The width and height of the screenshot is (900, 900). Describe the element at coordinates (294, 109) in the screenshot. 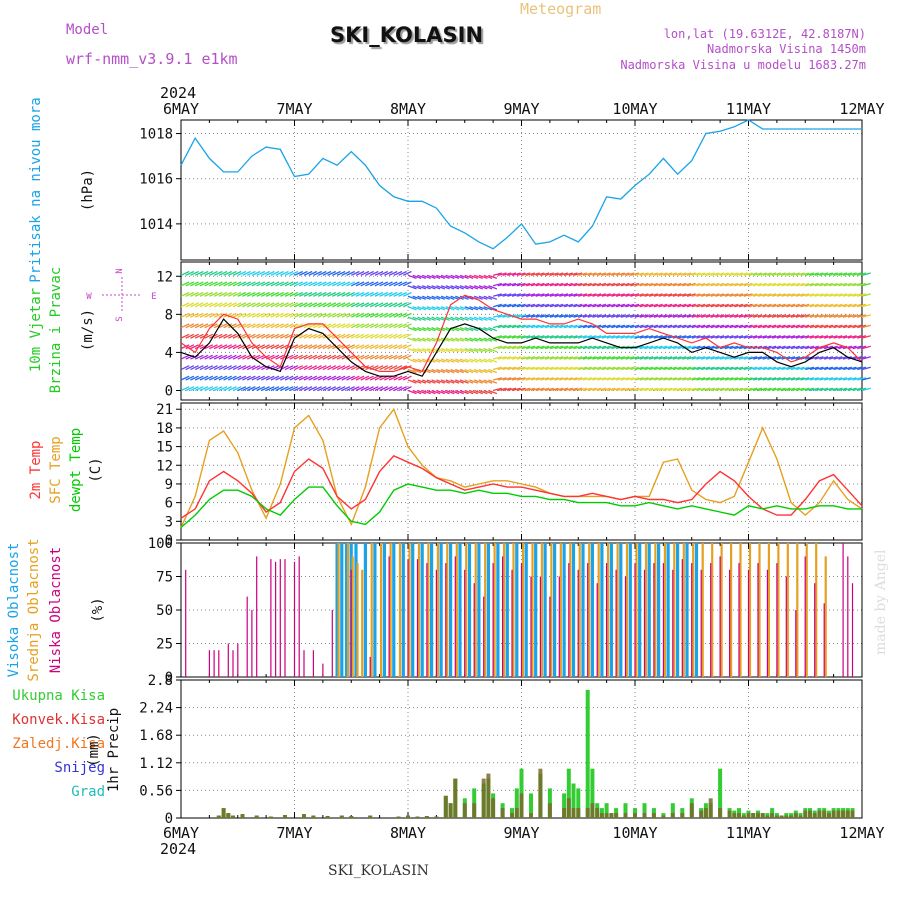

I see `top-day-label: 7MAY` at that location.